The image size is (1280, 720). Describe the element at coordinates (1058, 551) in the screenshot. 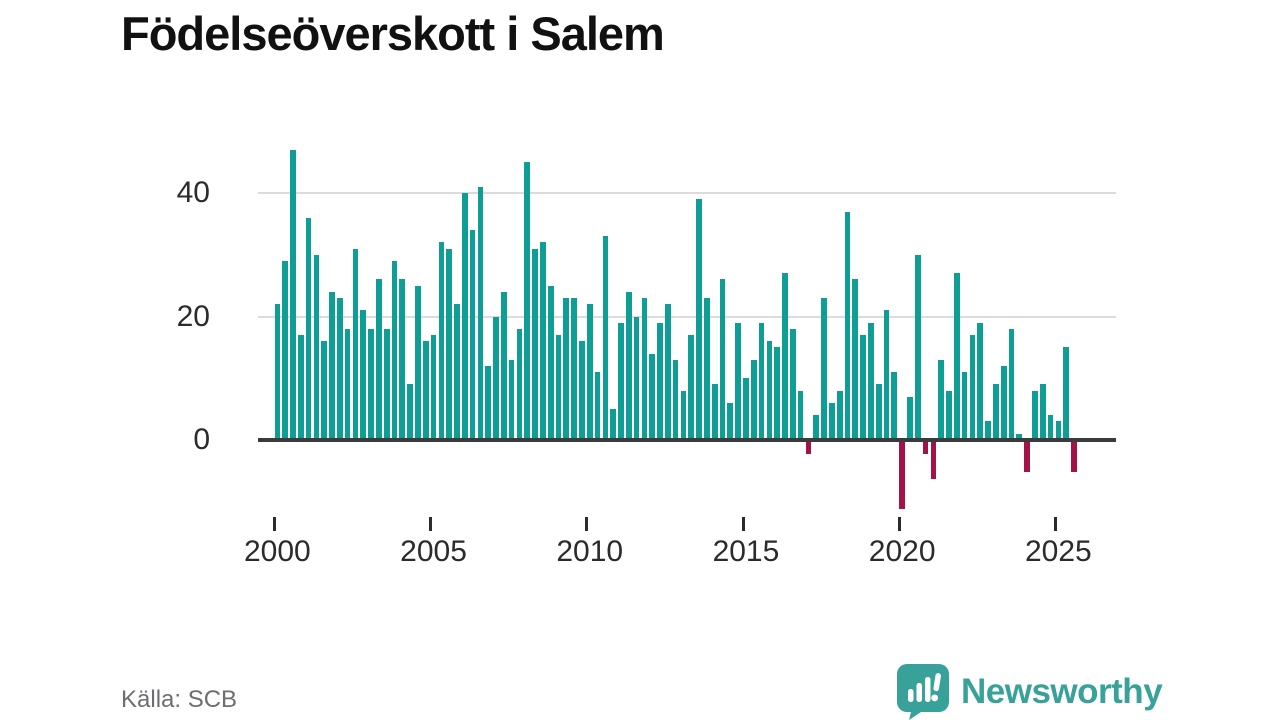

I see `x-tick-label-2025: 2025` at that location.